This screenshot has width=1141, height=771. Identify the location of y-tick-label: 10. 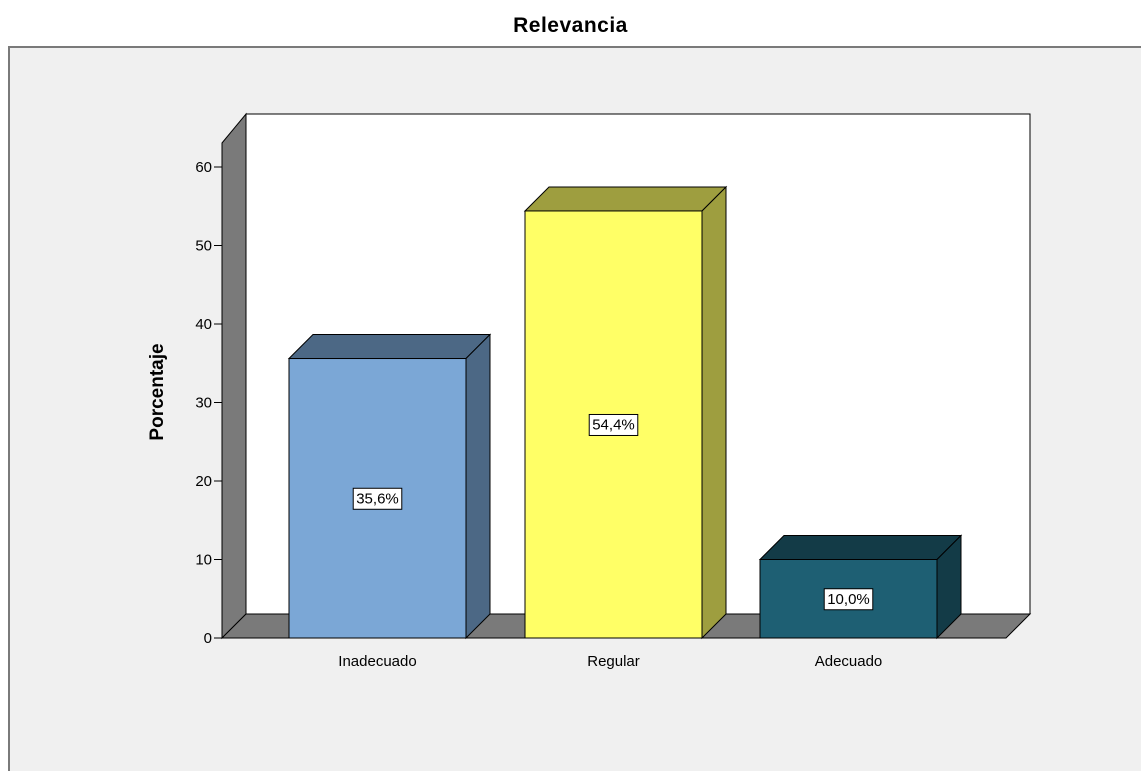
(203, 560).